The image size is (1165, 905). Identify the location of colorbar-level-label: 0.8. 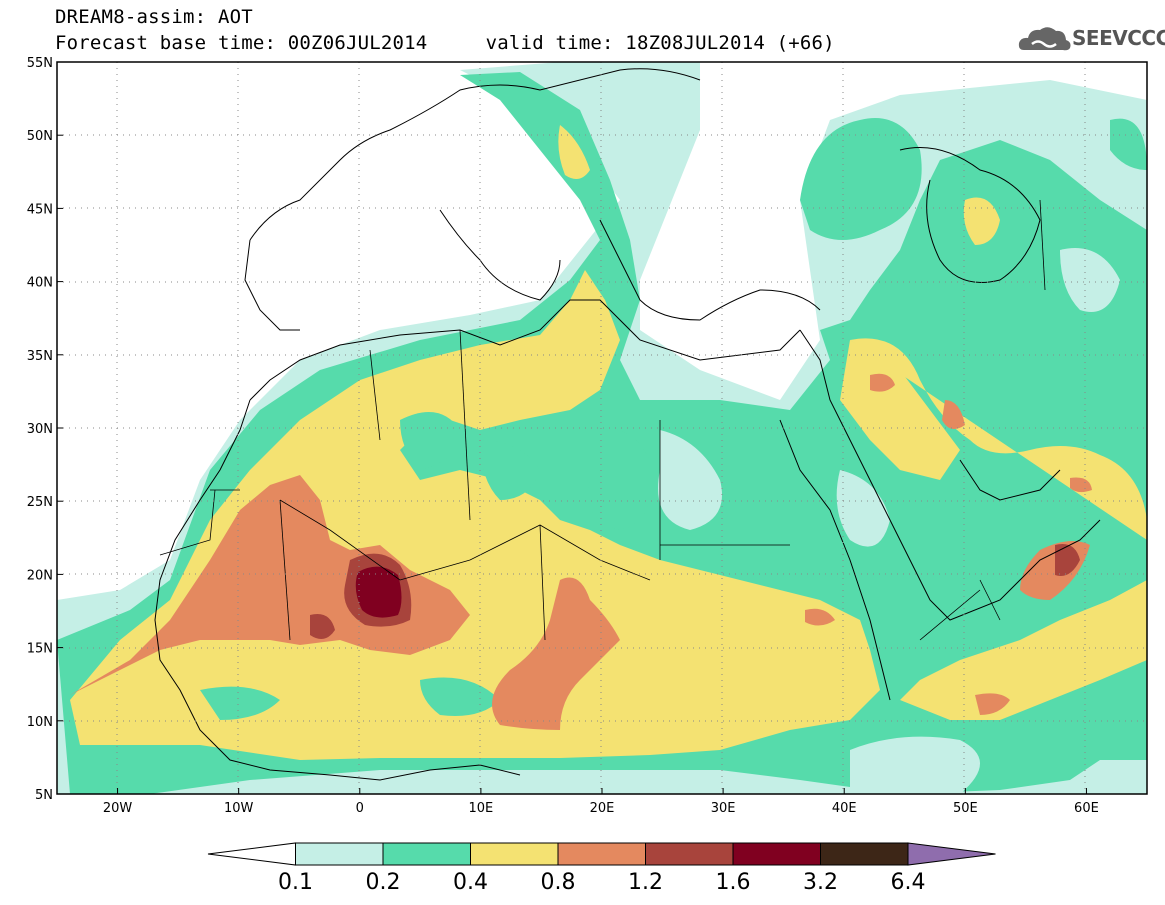
(558, 882).